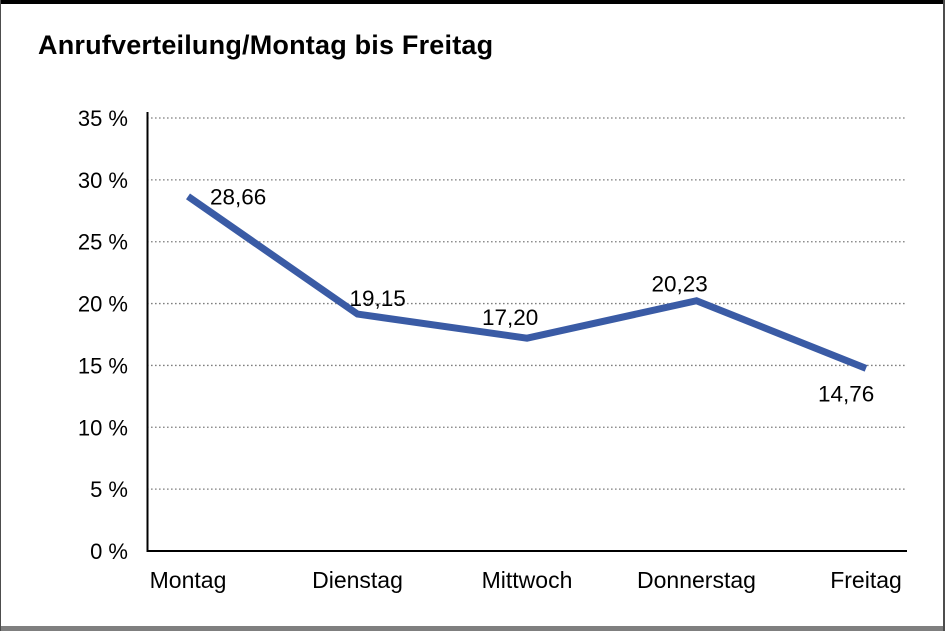 The height and width of the screenshot is (631, 945). Describe the element at coordinates (103, 427) in the screenshot. I see `y-axis-tick-label: 10 %` at that location.